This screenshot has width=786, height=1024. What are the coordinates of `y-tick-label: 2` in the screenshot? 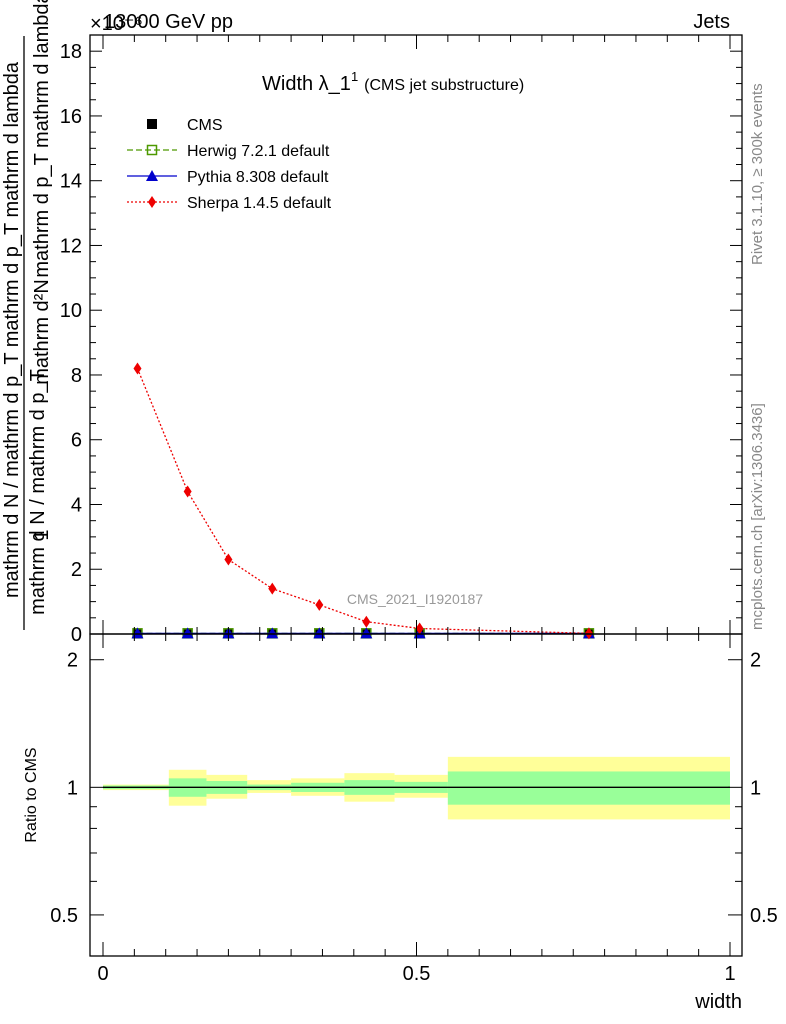 It's located at (76, 570).